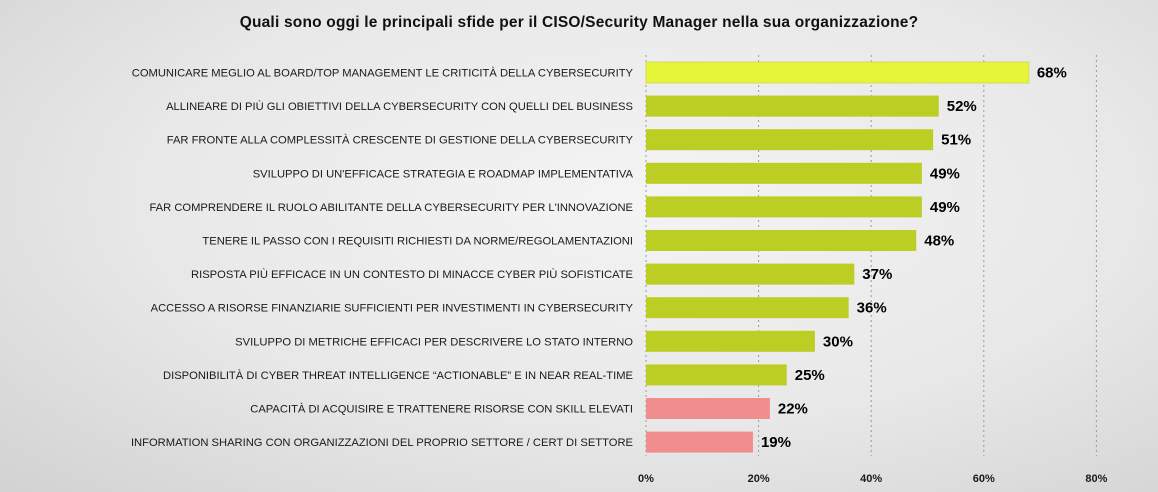  What do you see at coordinates (939, 241) in the screenshot?
I see `value-label-6: 48%` at bounding box center [939, 241].